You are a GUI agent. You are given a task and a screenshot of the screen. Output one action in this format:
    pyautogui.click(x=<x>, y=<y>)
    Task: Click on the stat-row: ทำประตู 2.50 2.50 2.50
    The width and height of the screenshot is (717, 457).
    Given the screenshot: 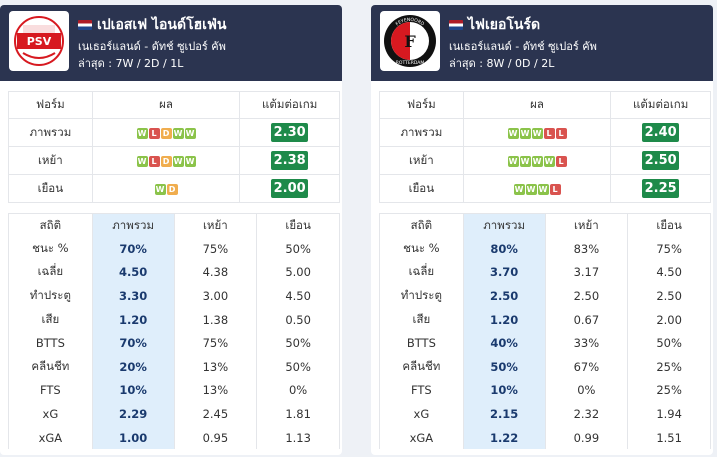 What is the action you would take?
    pyautogui.click(x=545, y=296)
    